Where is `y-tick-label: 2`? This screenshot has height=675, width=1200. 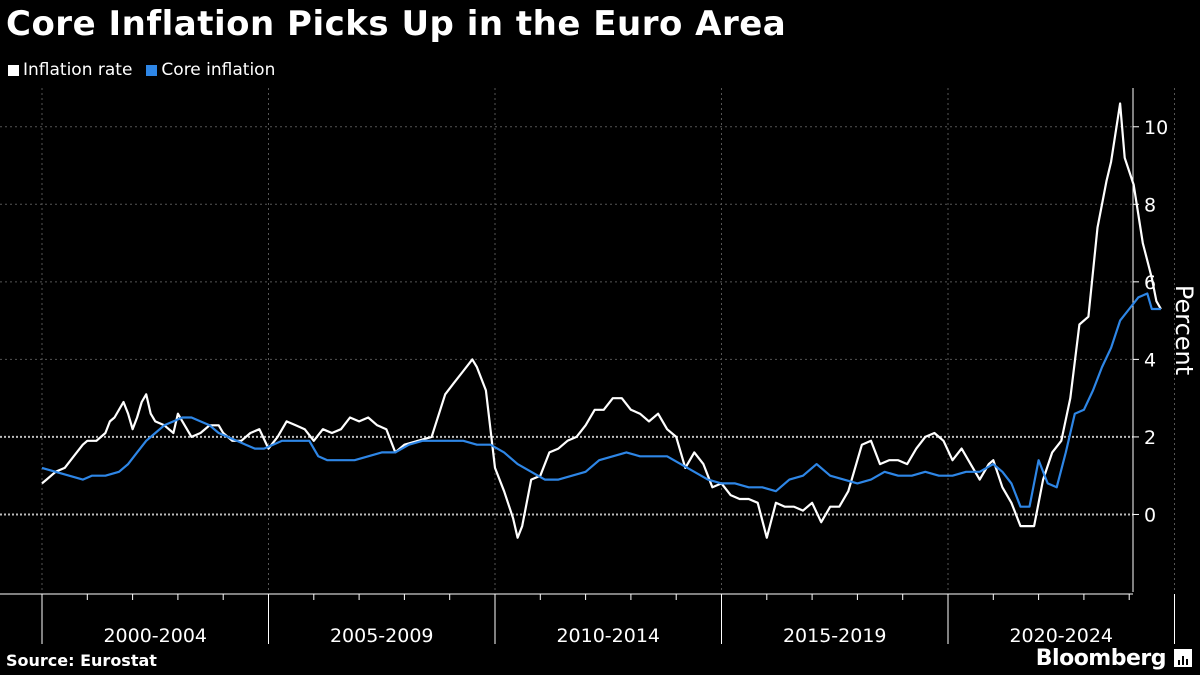 y-tick-label: 2 is located at coordinates (1150, 438).